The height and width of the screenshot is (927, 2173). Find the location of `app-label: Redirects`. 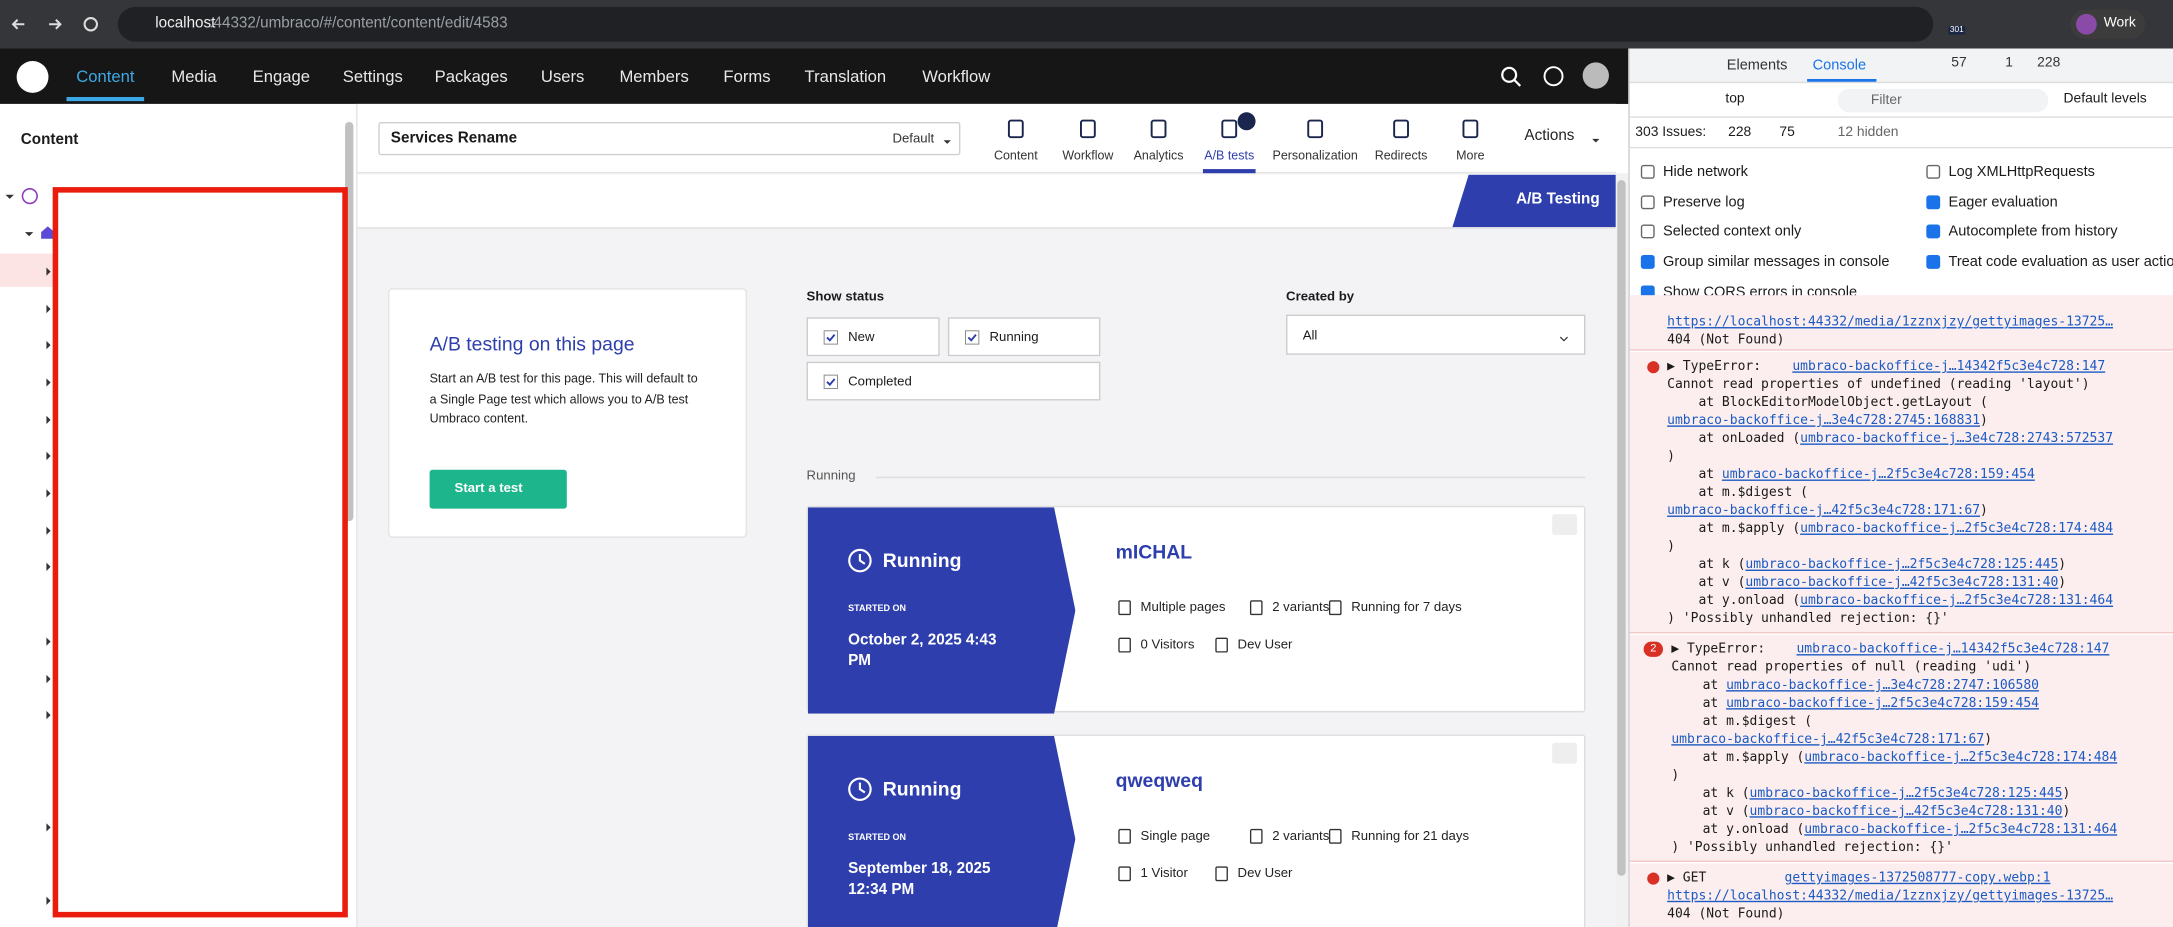

app-label: Redirects is located at coordinates (1401, 155).